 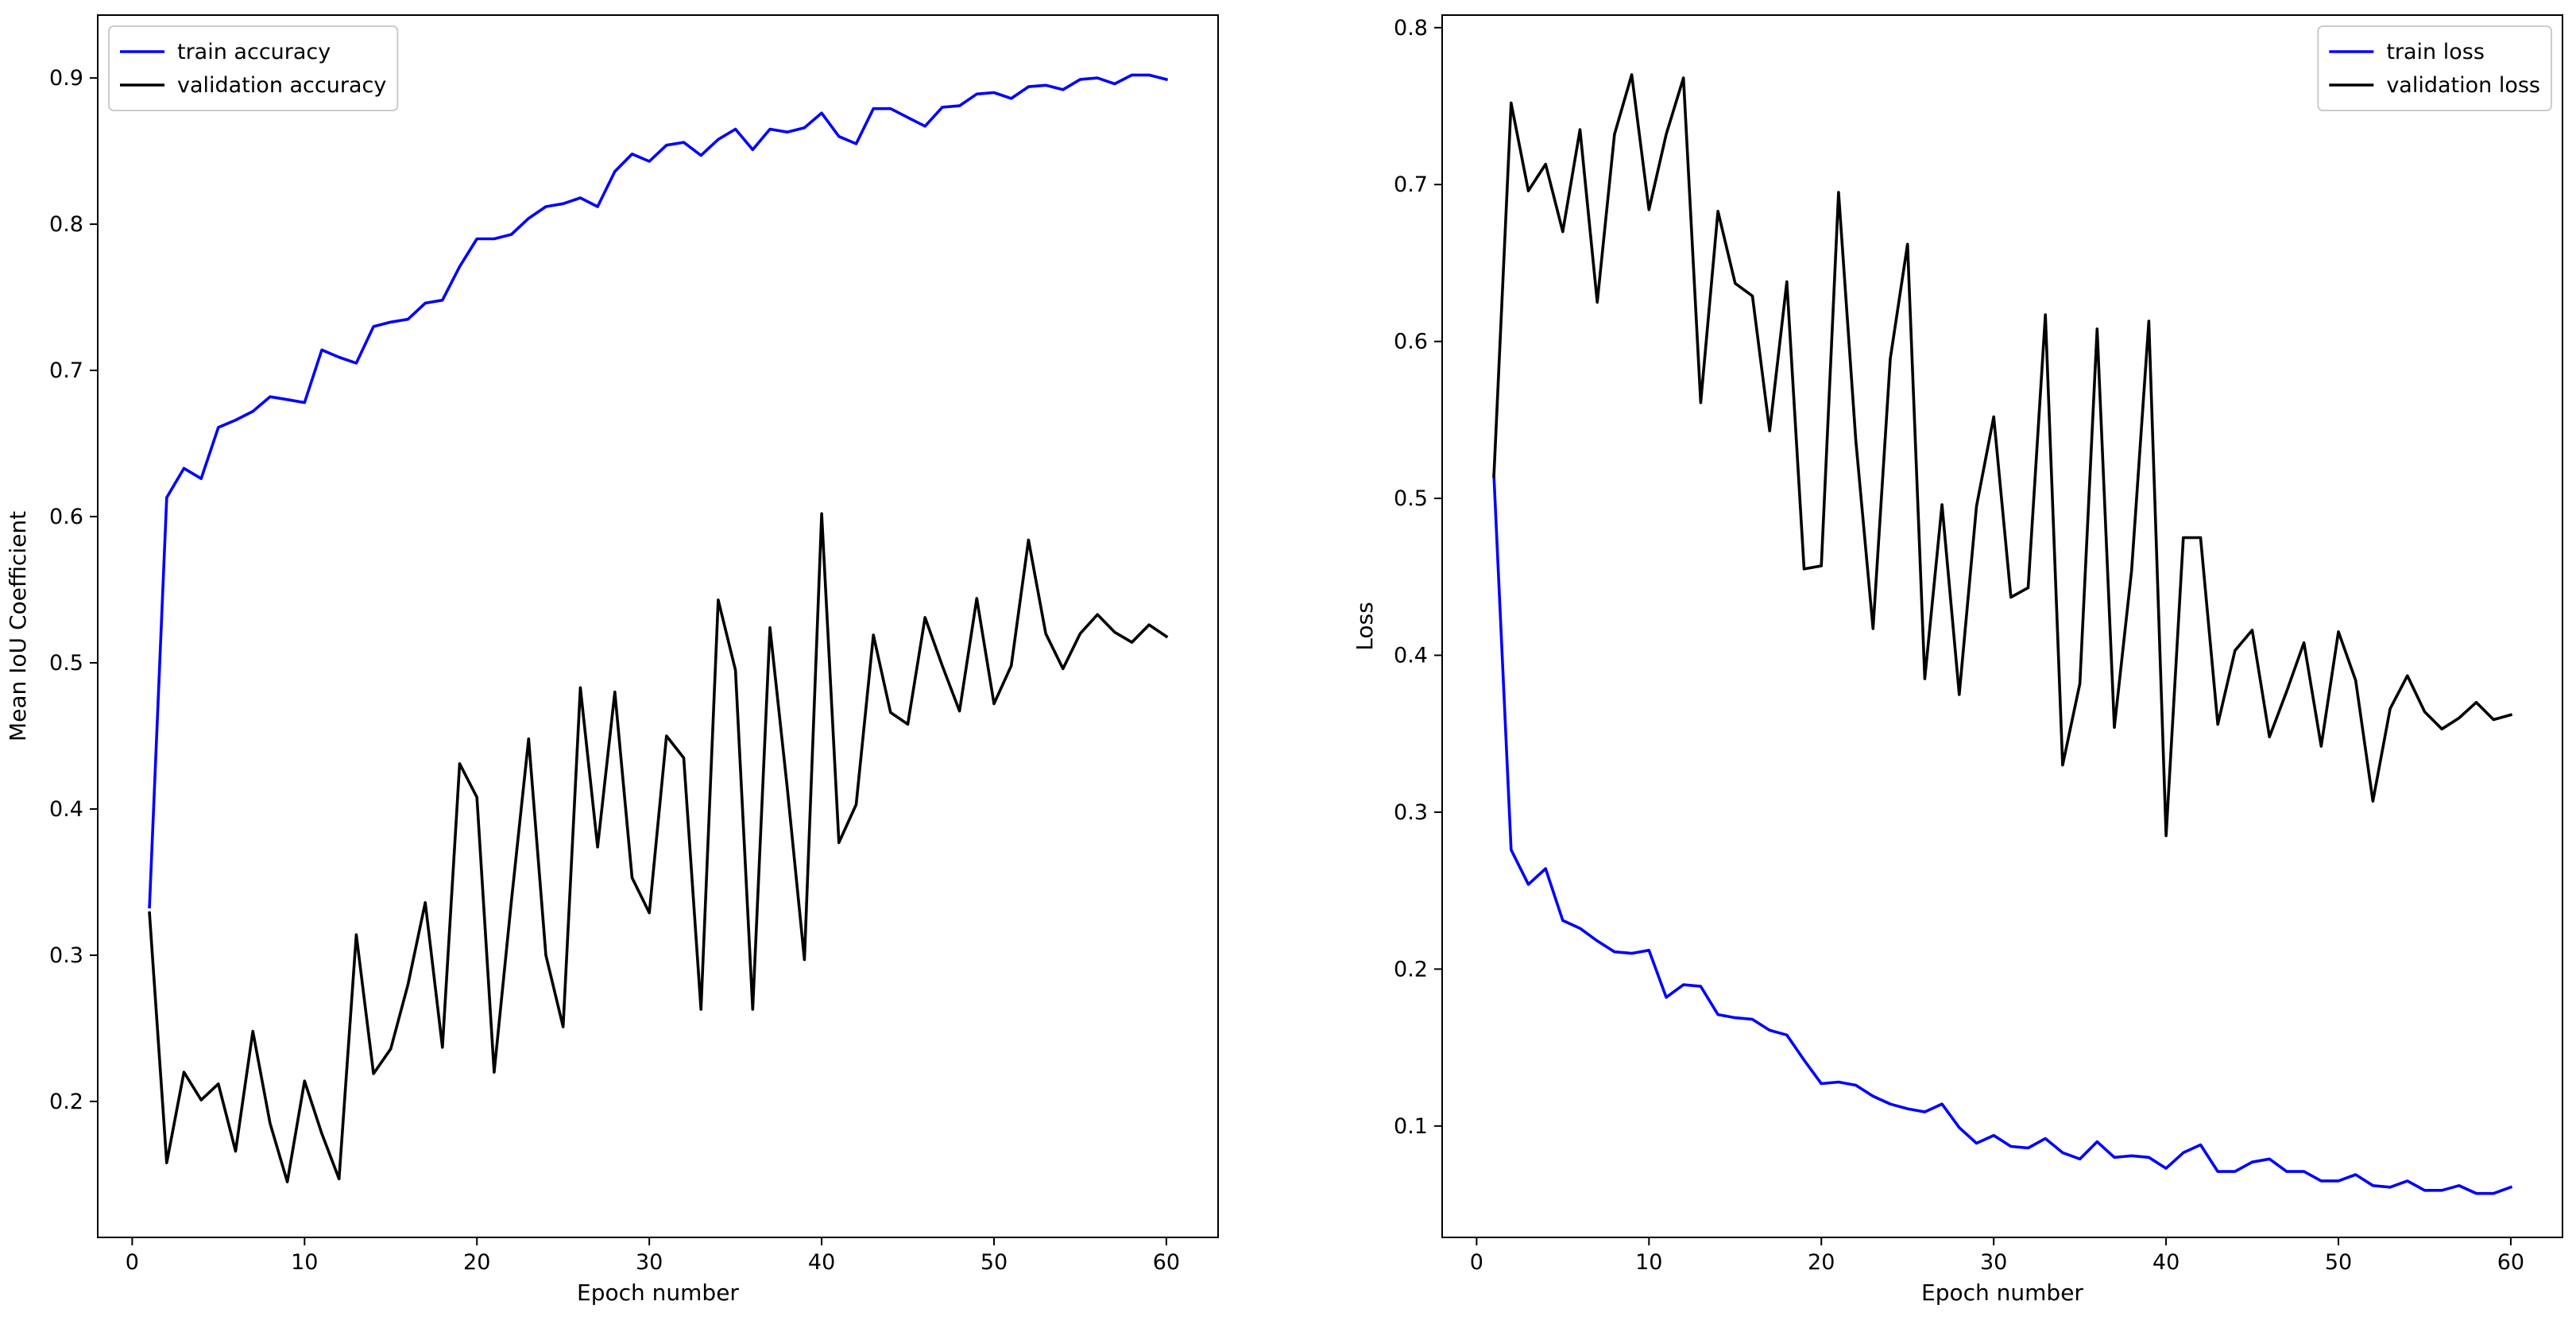 I want to click on legend-label: validation loss, so click(x=2463, y=85).